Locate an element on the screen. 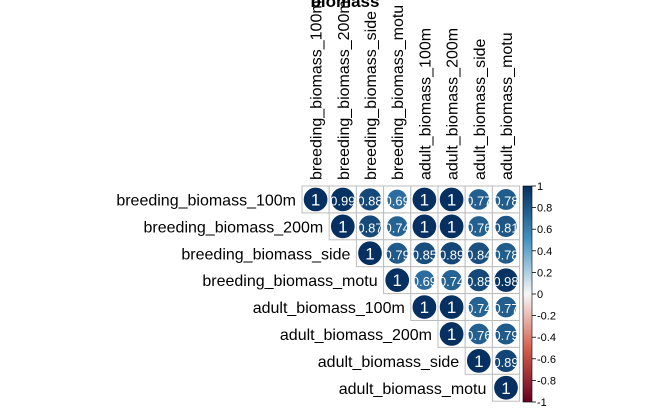 This screenshot has width=669, height=413. row-label-6: adult_biomass_side is located at coordinates (389, 362).